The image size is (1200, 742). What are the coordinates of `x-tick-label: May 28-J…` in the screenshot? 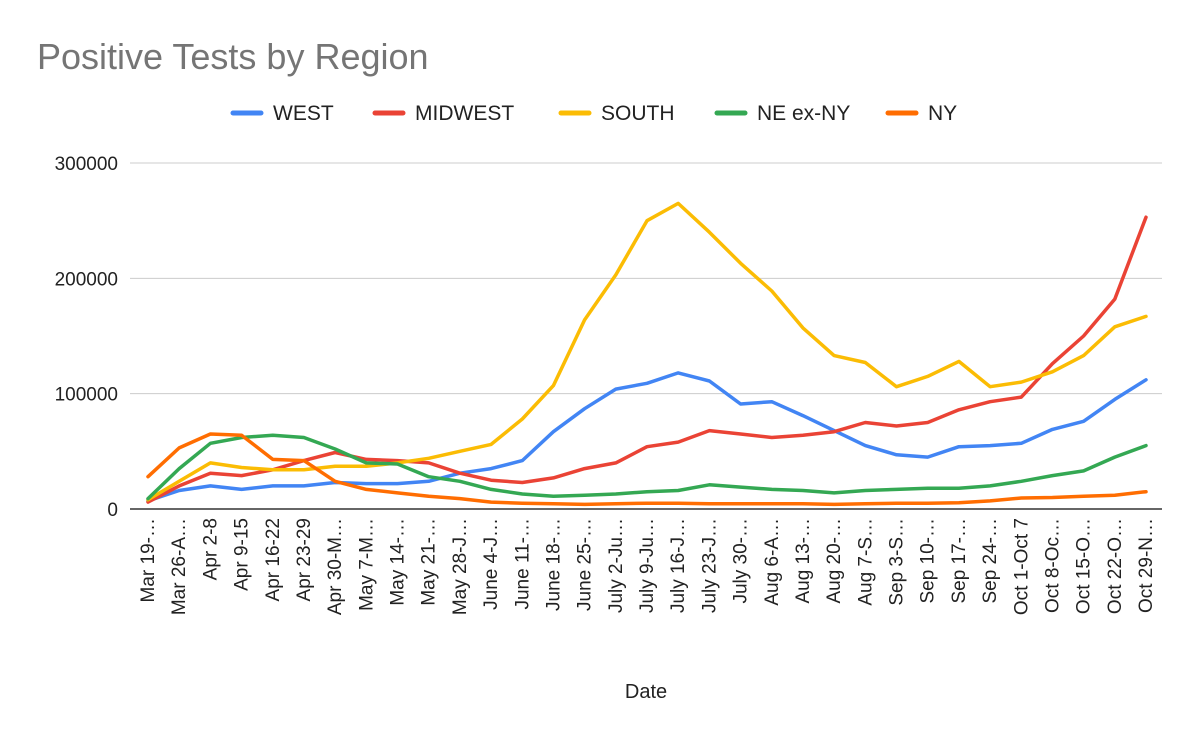 It's located at (460, 566).